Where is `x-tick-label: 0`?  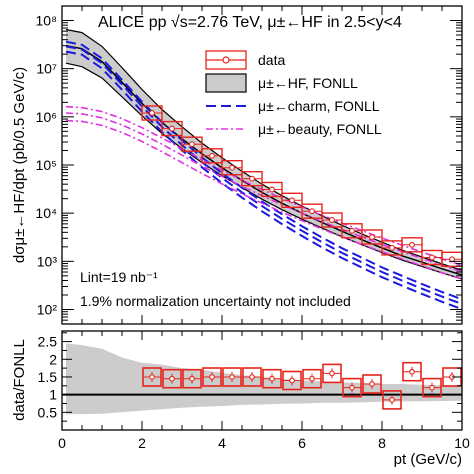 x-tick-label: 0 is located at coordinates (62, 443).